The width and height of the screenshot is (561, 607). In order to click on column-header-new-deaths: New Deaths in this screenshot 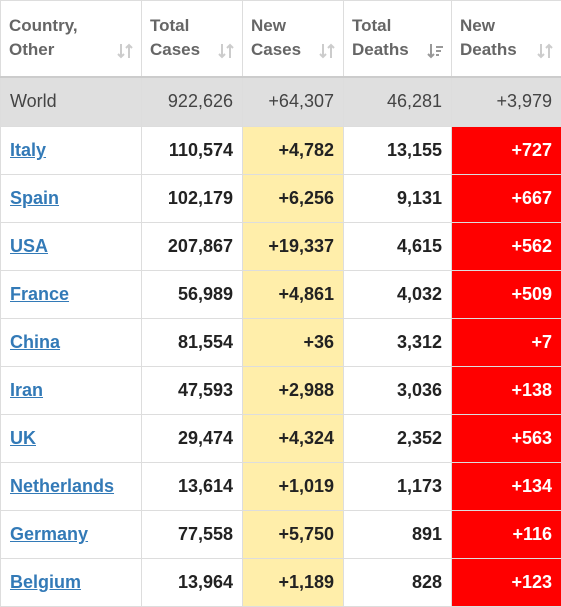, I will do `click(506, 39)`.